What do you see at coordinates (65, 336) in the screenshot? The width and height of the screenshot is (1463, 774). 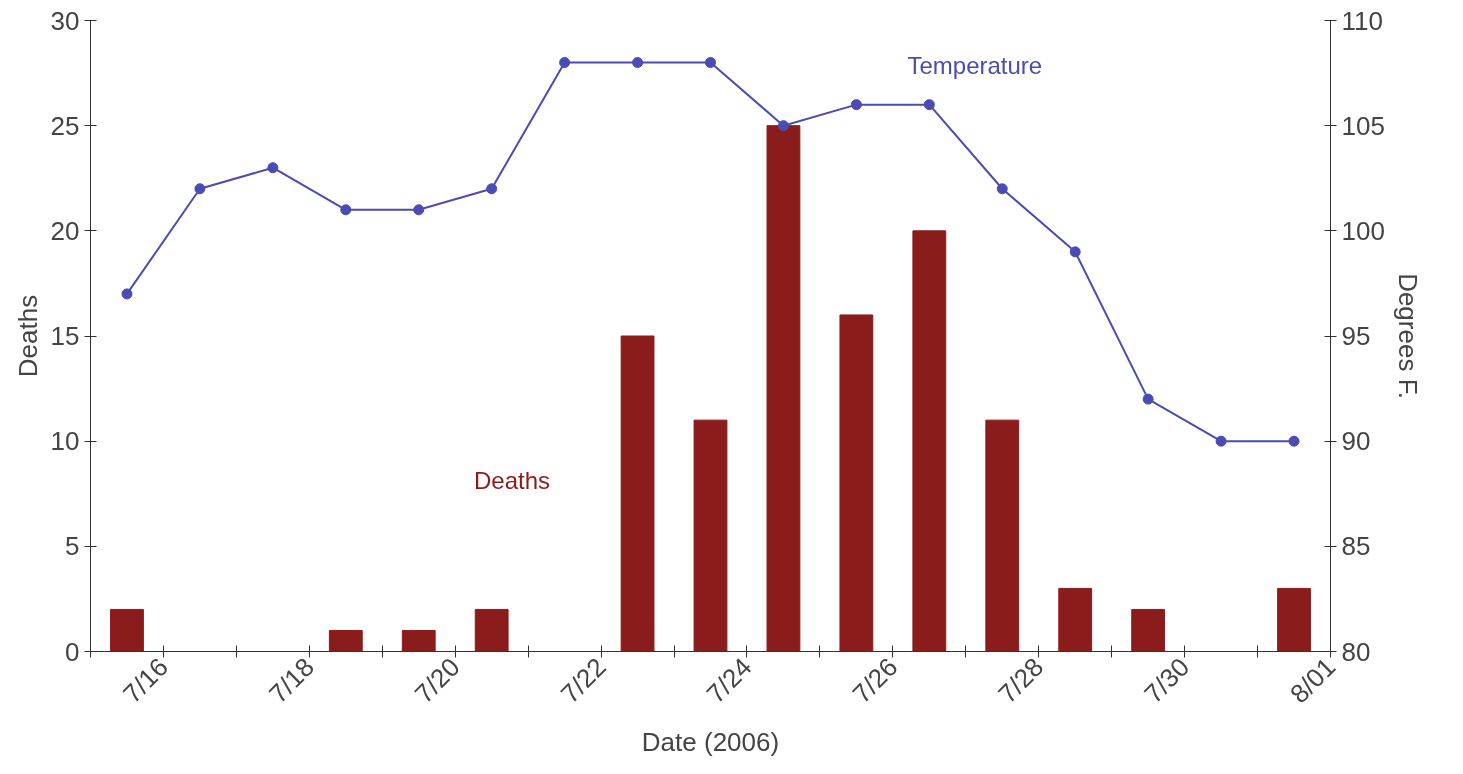 I see `y-tick-label: 15` at bounding box center [65, 336].